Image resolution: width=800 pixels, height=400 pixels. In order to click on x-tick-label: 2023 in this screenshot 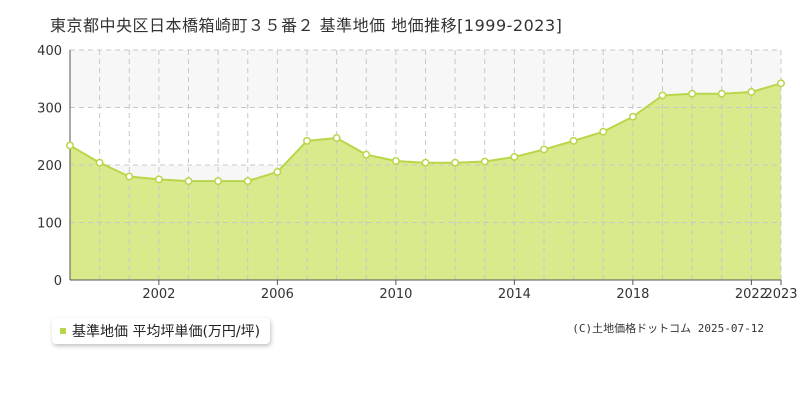, I will do `click(780, 294)`.